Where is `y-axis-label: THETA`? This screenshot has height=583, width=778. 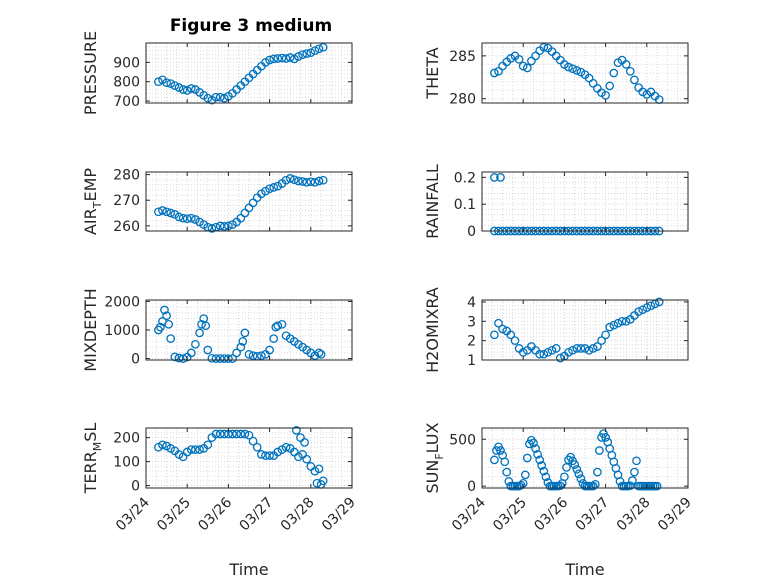
y-axis-label: THETA is located at coordinates (432, 73).